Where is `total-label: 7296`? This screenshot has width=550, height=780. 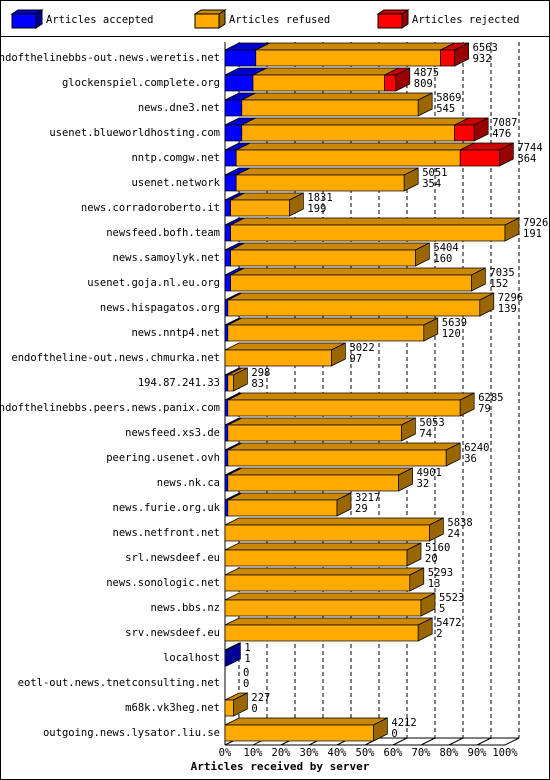 total-label: 7296 is located at coordinates (510, 298).